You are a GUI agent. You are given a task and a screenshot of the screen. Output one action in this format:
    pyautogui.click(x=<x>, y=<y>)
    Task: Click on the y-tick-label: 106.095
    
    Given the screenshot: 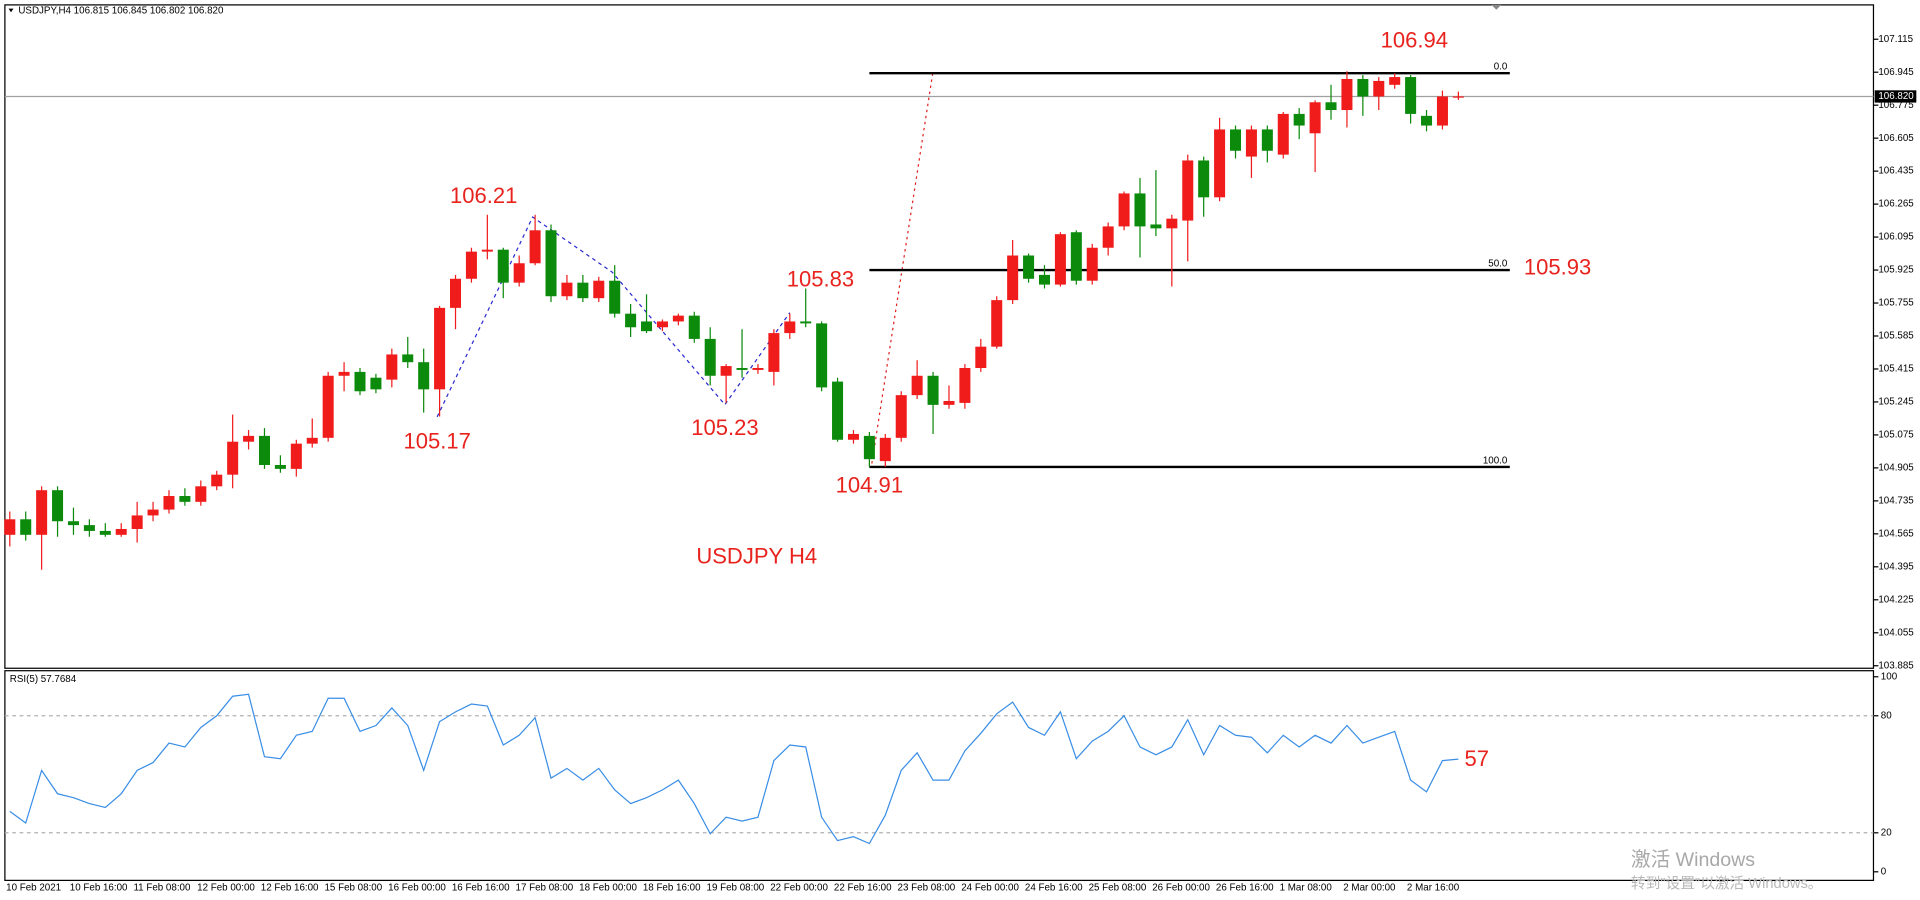 What is the action you would take?
    pyautogui.click(x=1896, y=237)
    